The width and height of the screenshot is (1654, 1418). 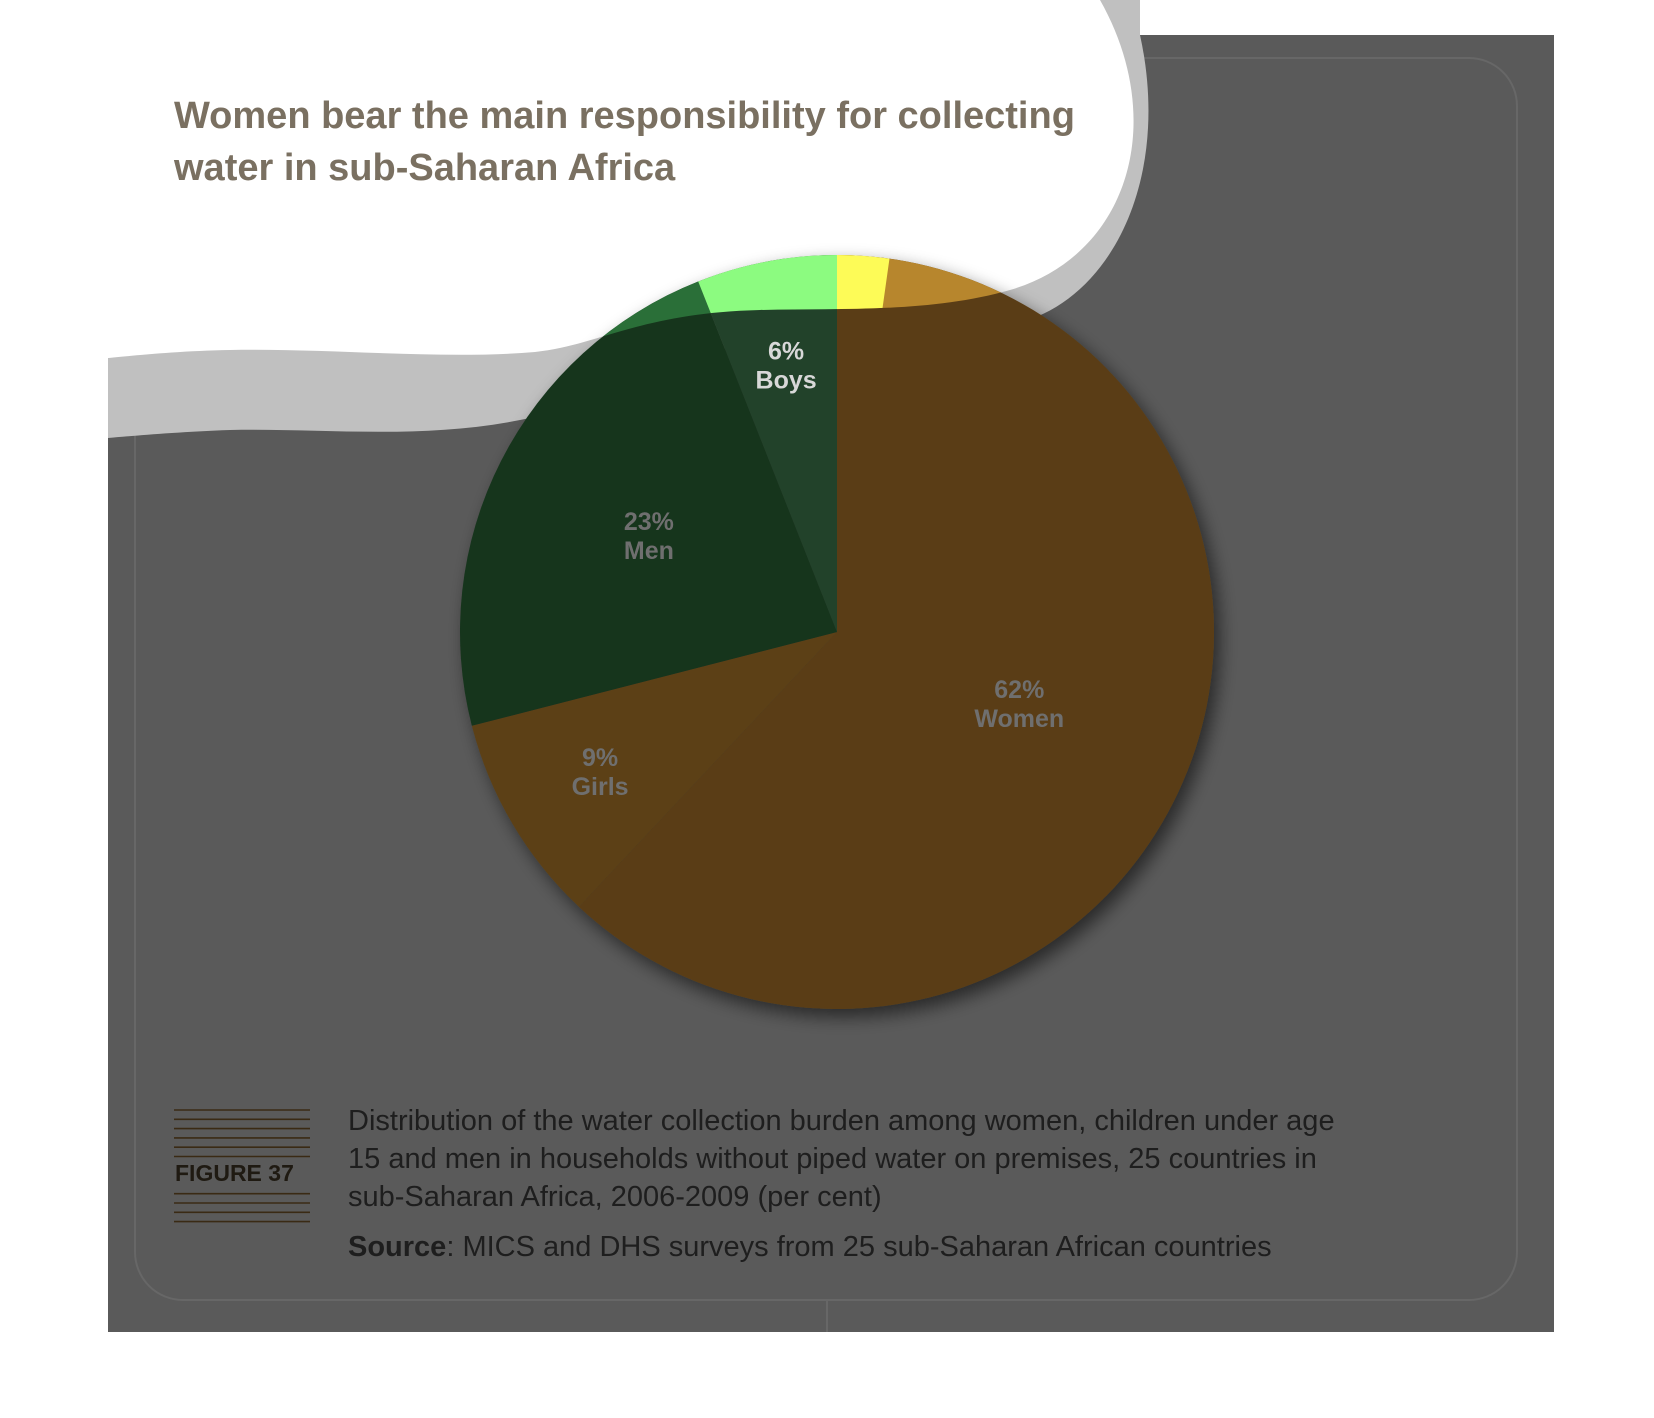 I want to click on pie-label-value-men: 23%, so click(x=649, y=522).